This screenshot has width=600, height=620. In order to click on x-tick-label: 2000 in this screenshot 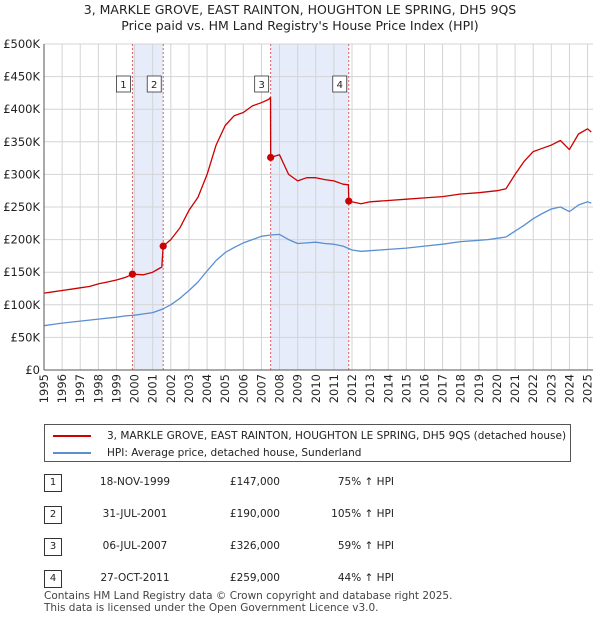, I will do `click(135, 388)`.